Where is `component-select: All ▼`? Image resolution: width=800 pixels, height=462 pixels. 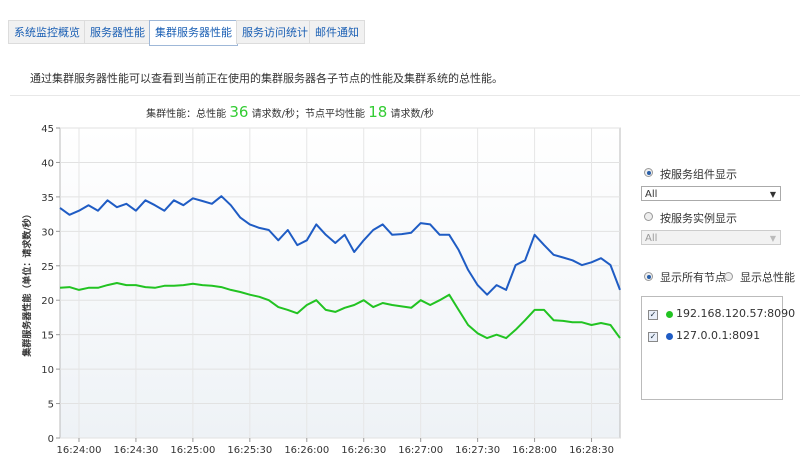 component-select: All ▼ is located at coordinates (711, 193).